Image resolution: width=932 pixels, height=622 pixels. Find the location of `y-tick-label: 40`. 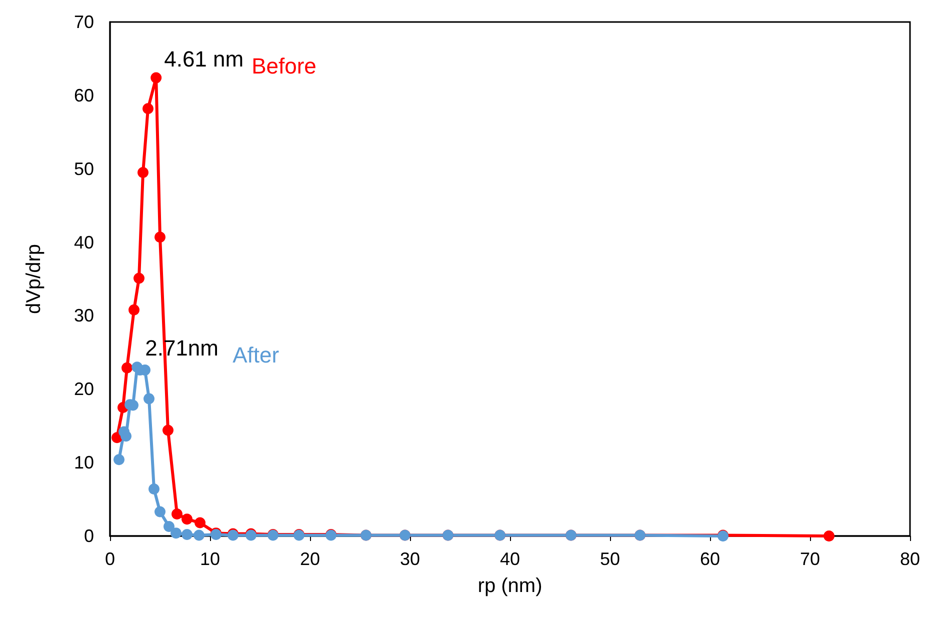

y-tick-label: 40 is located at coordinates (84, 242).